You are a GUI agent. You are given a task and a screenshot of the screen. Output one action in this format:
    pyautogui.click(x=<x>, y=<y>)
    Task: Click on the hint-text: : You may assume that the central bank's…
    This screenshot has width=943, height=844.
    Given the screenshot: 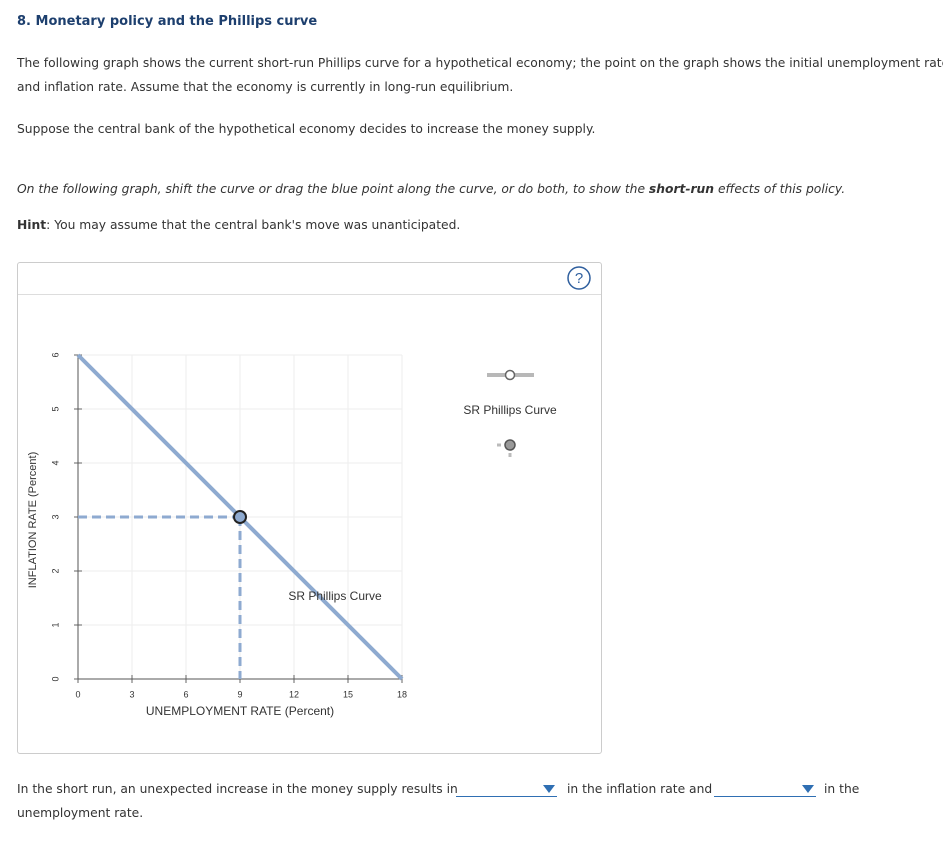 What is the action you would take?
    pyautogui.click(x=253, y=225)
    